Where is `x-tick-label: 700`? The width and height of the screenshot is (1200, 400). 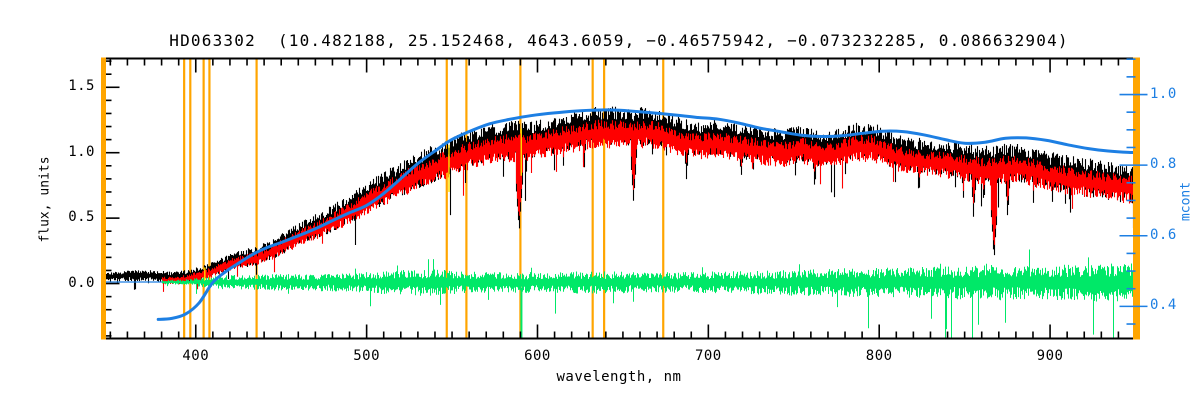
x-tick-label: 700 is located at coordinates (708, 356).